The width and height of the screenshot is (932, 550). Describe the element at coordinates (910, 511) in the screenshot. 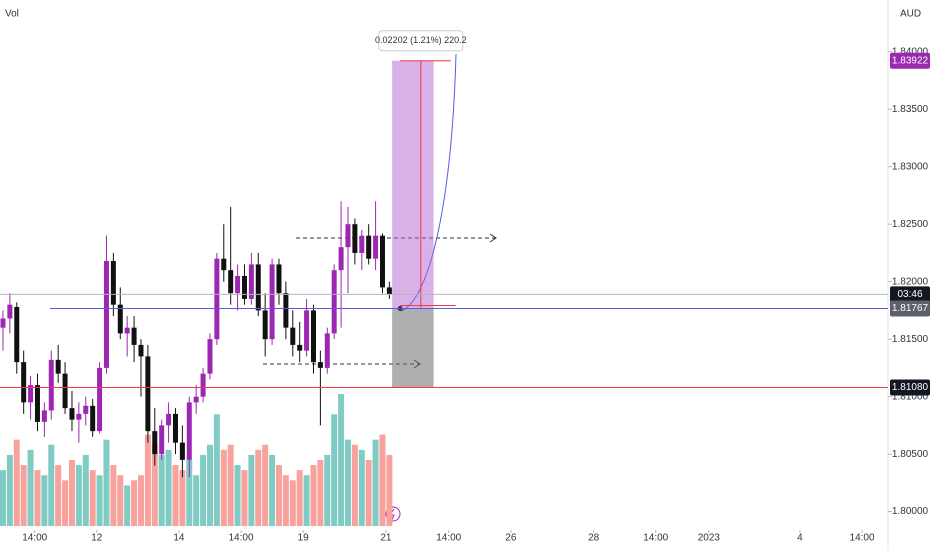

I see `y-tick-label: 1.80000` at that location.